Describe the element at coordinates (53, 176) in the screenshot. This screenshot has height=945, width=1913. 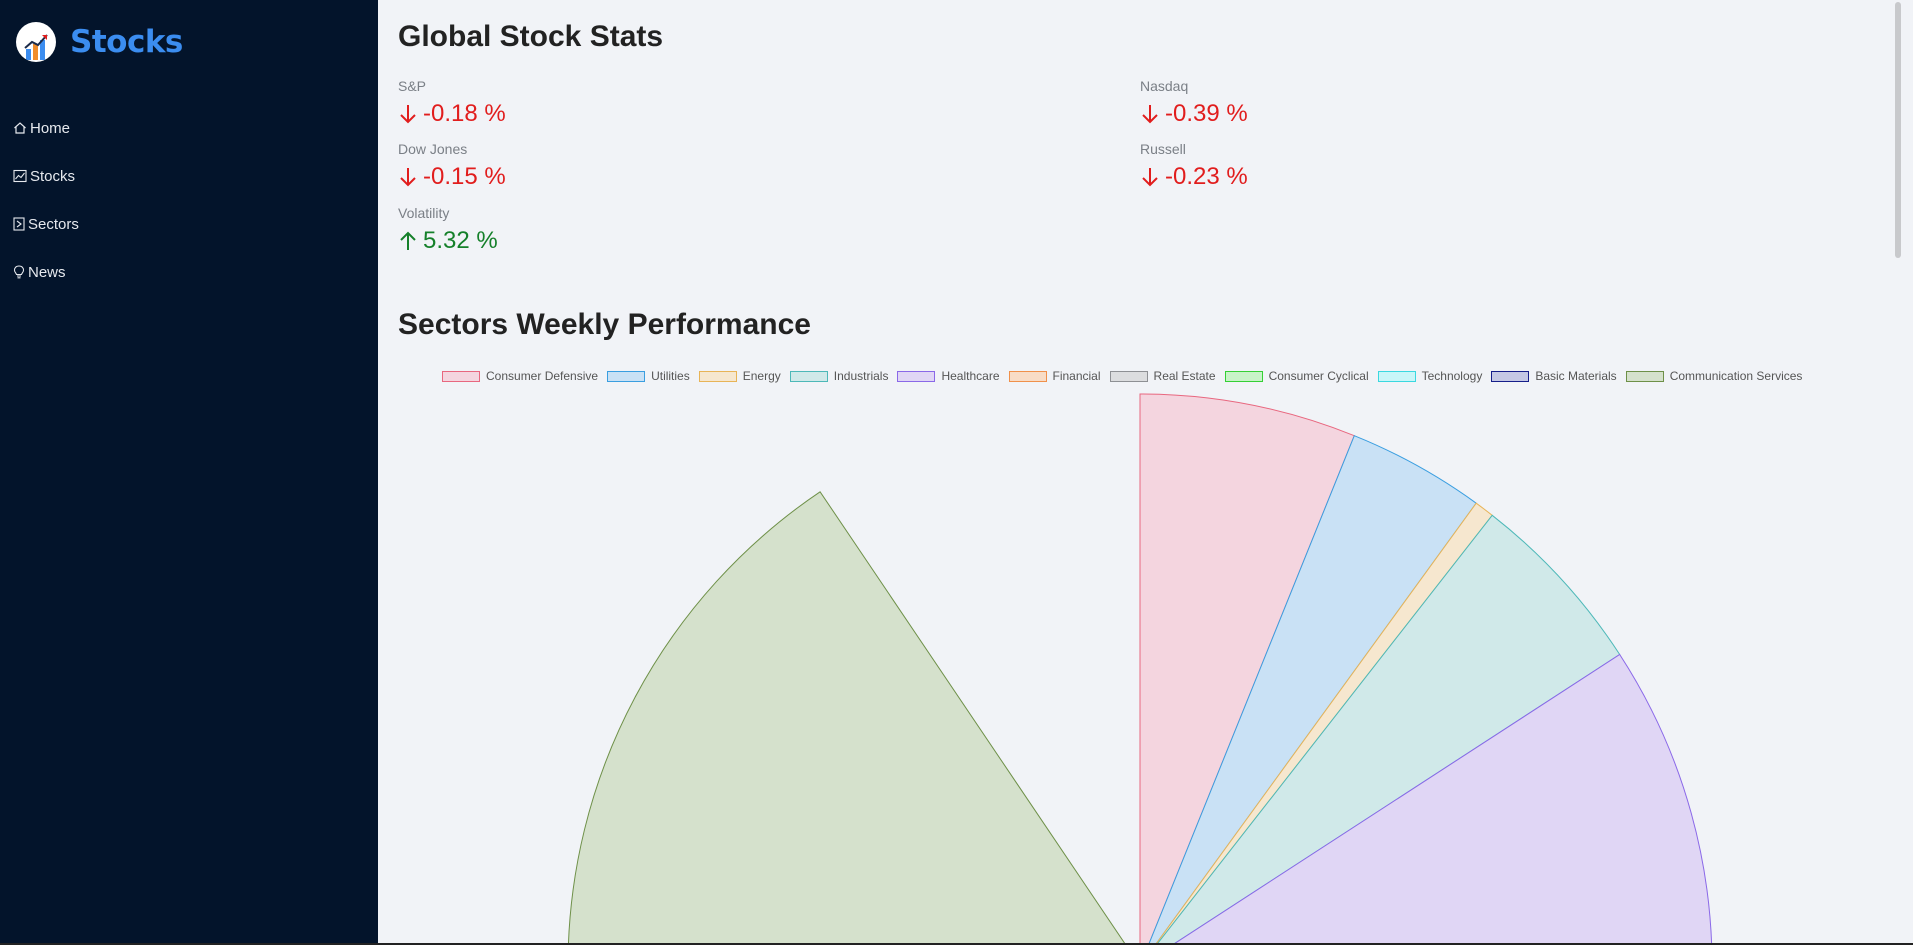
I see `sidebar-item-label: Stocks` at that location.